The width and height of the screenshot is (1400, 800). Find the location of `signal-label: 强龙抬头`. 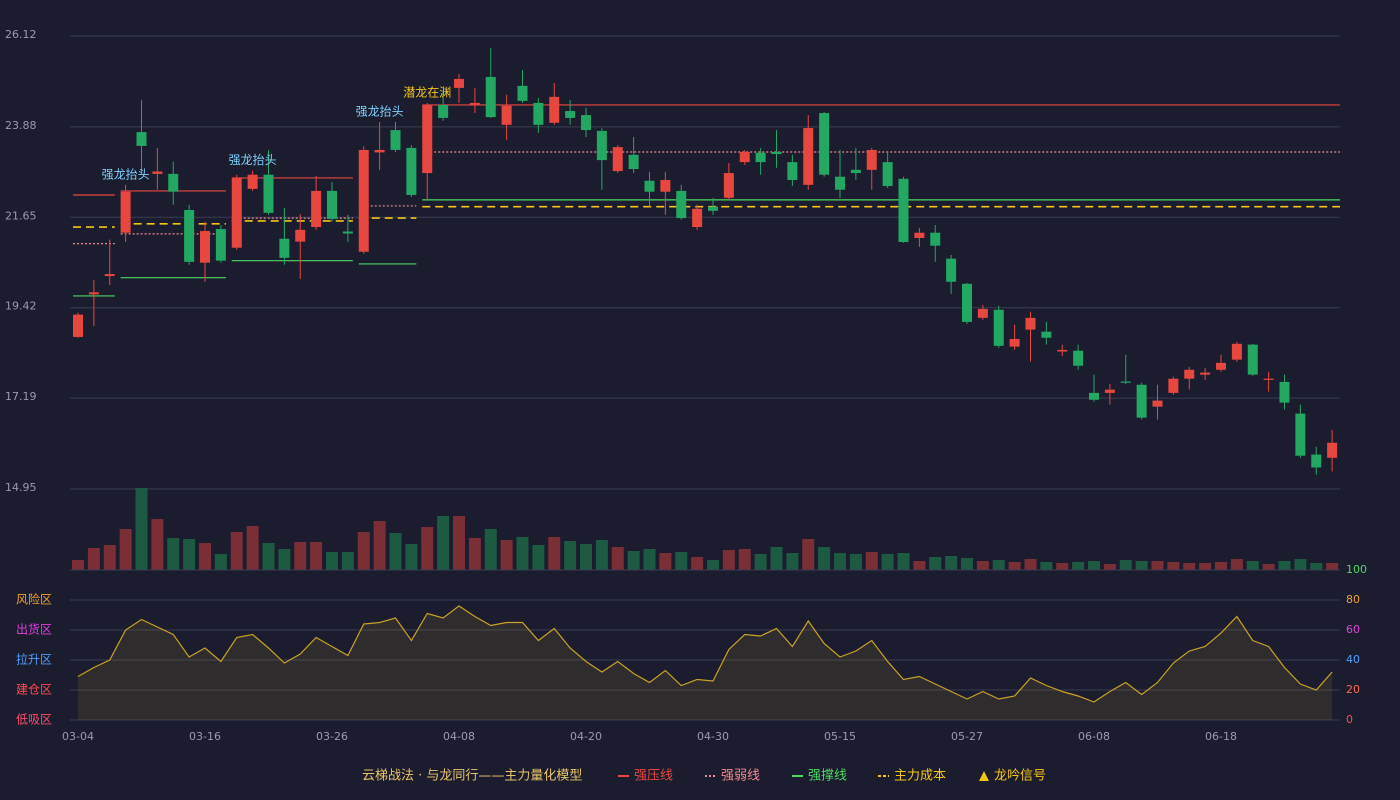

signal-label: 强龙抬头 is located at coordinates (380, 111).